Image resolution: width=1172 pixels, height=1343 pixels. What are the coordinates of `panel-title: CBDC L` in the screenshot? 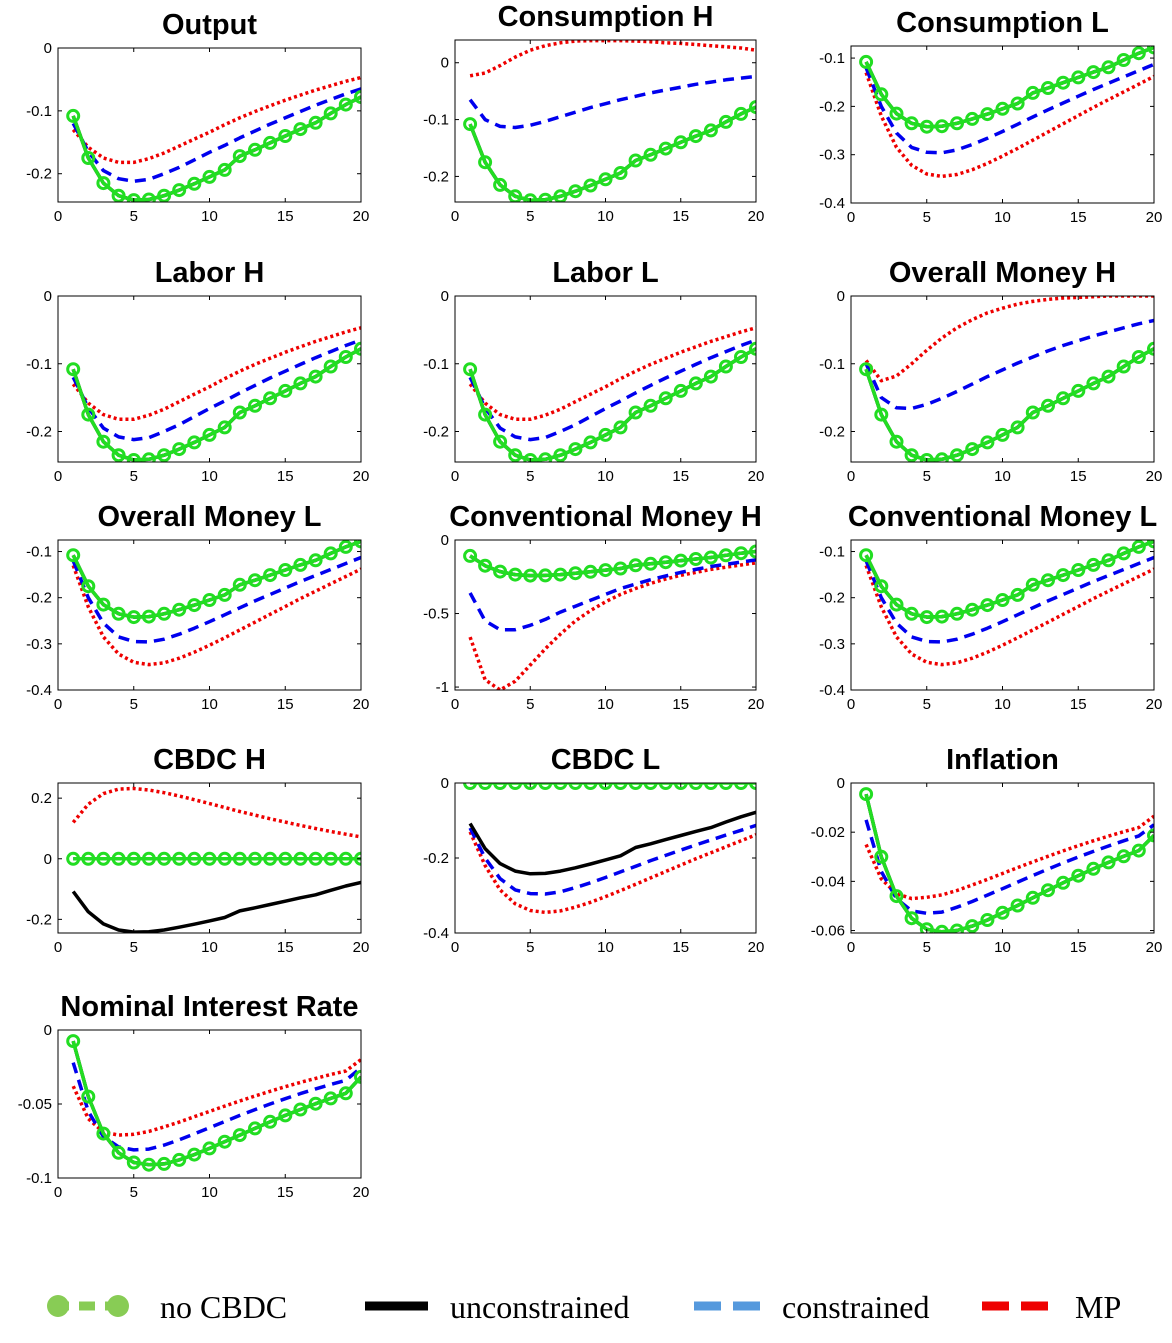 It's located at (606, 760).